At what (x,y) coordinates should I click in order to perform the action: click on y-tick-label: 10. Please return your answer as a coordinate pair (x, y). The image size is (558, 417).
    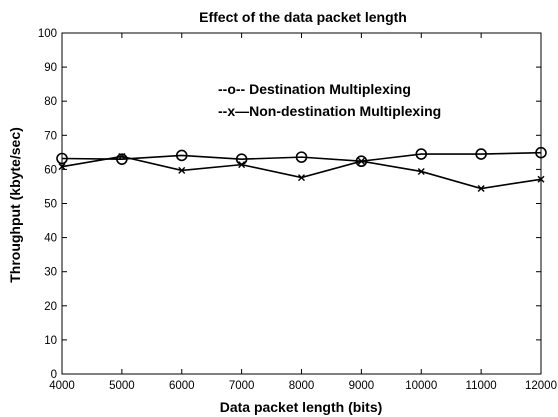
    Looking at the image, I should click on (50, 341).